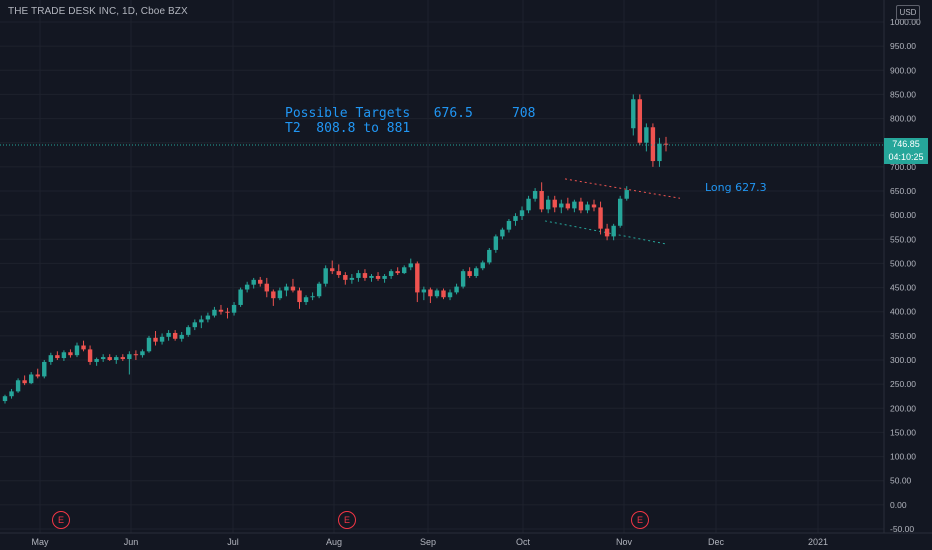 Image resolution: width=932 pixels, height=550 pixels. What do you see at coordinates (903, 336) in the screenshot?
I see `price-tick-label: 350.00` at bounding box center [903, 336].